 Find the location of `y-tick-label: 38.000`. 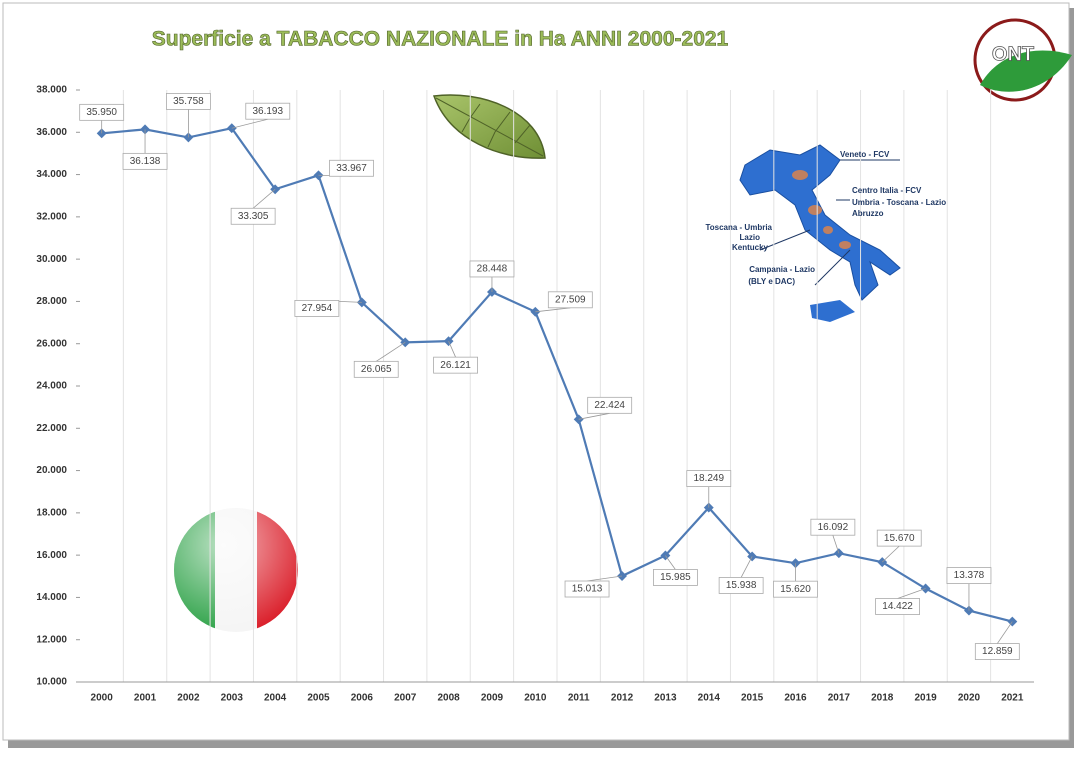

y-tick-label: 38.000 is located at coordinates (51, 90).